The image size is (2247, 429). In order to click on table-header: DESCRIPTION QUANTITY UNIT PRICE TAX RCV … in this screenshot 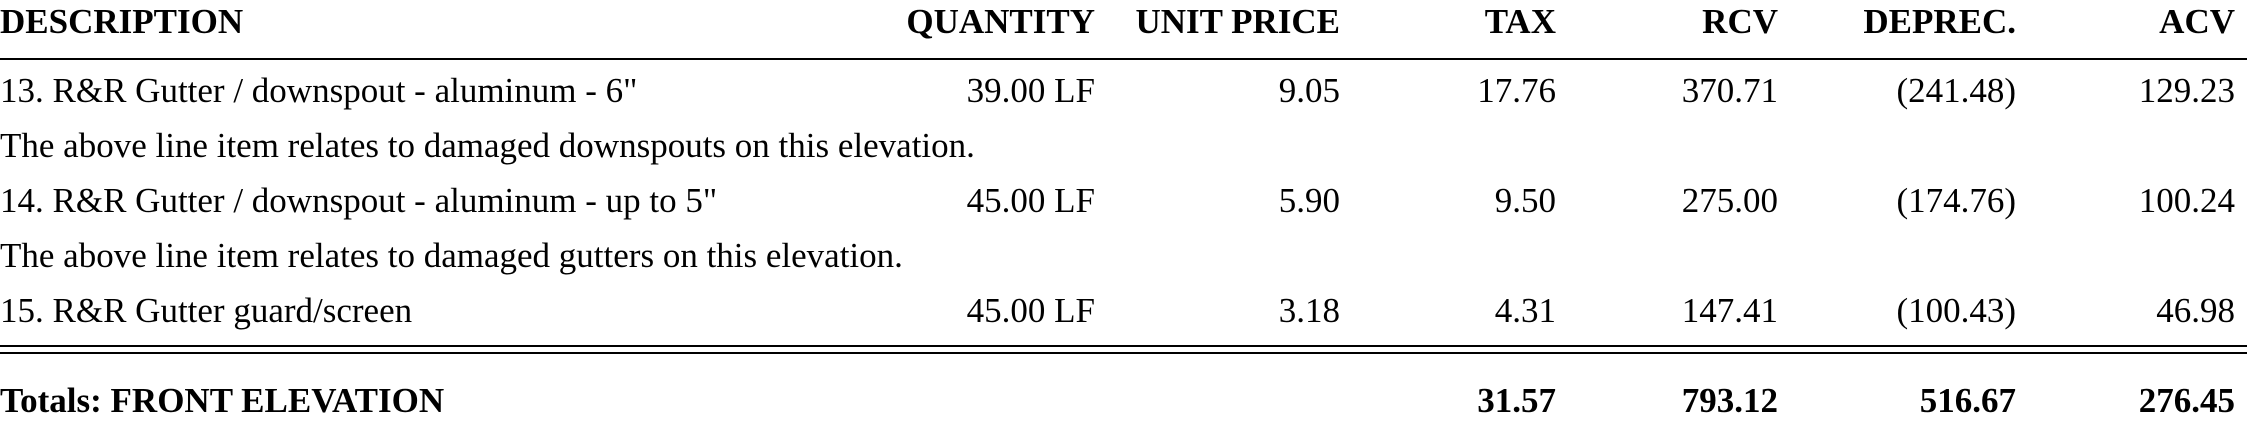, I will do `click(1123, 25)`.